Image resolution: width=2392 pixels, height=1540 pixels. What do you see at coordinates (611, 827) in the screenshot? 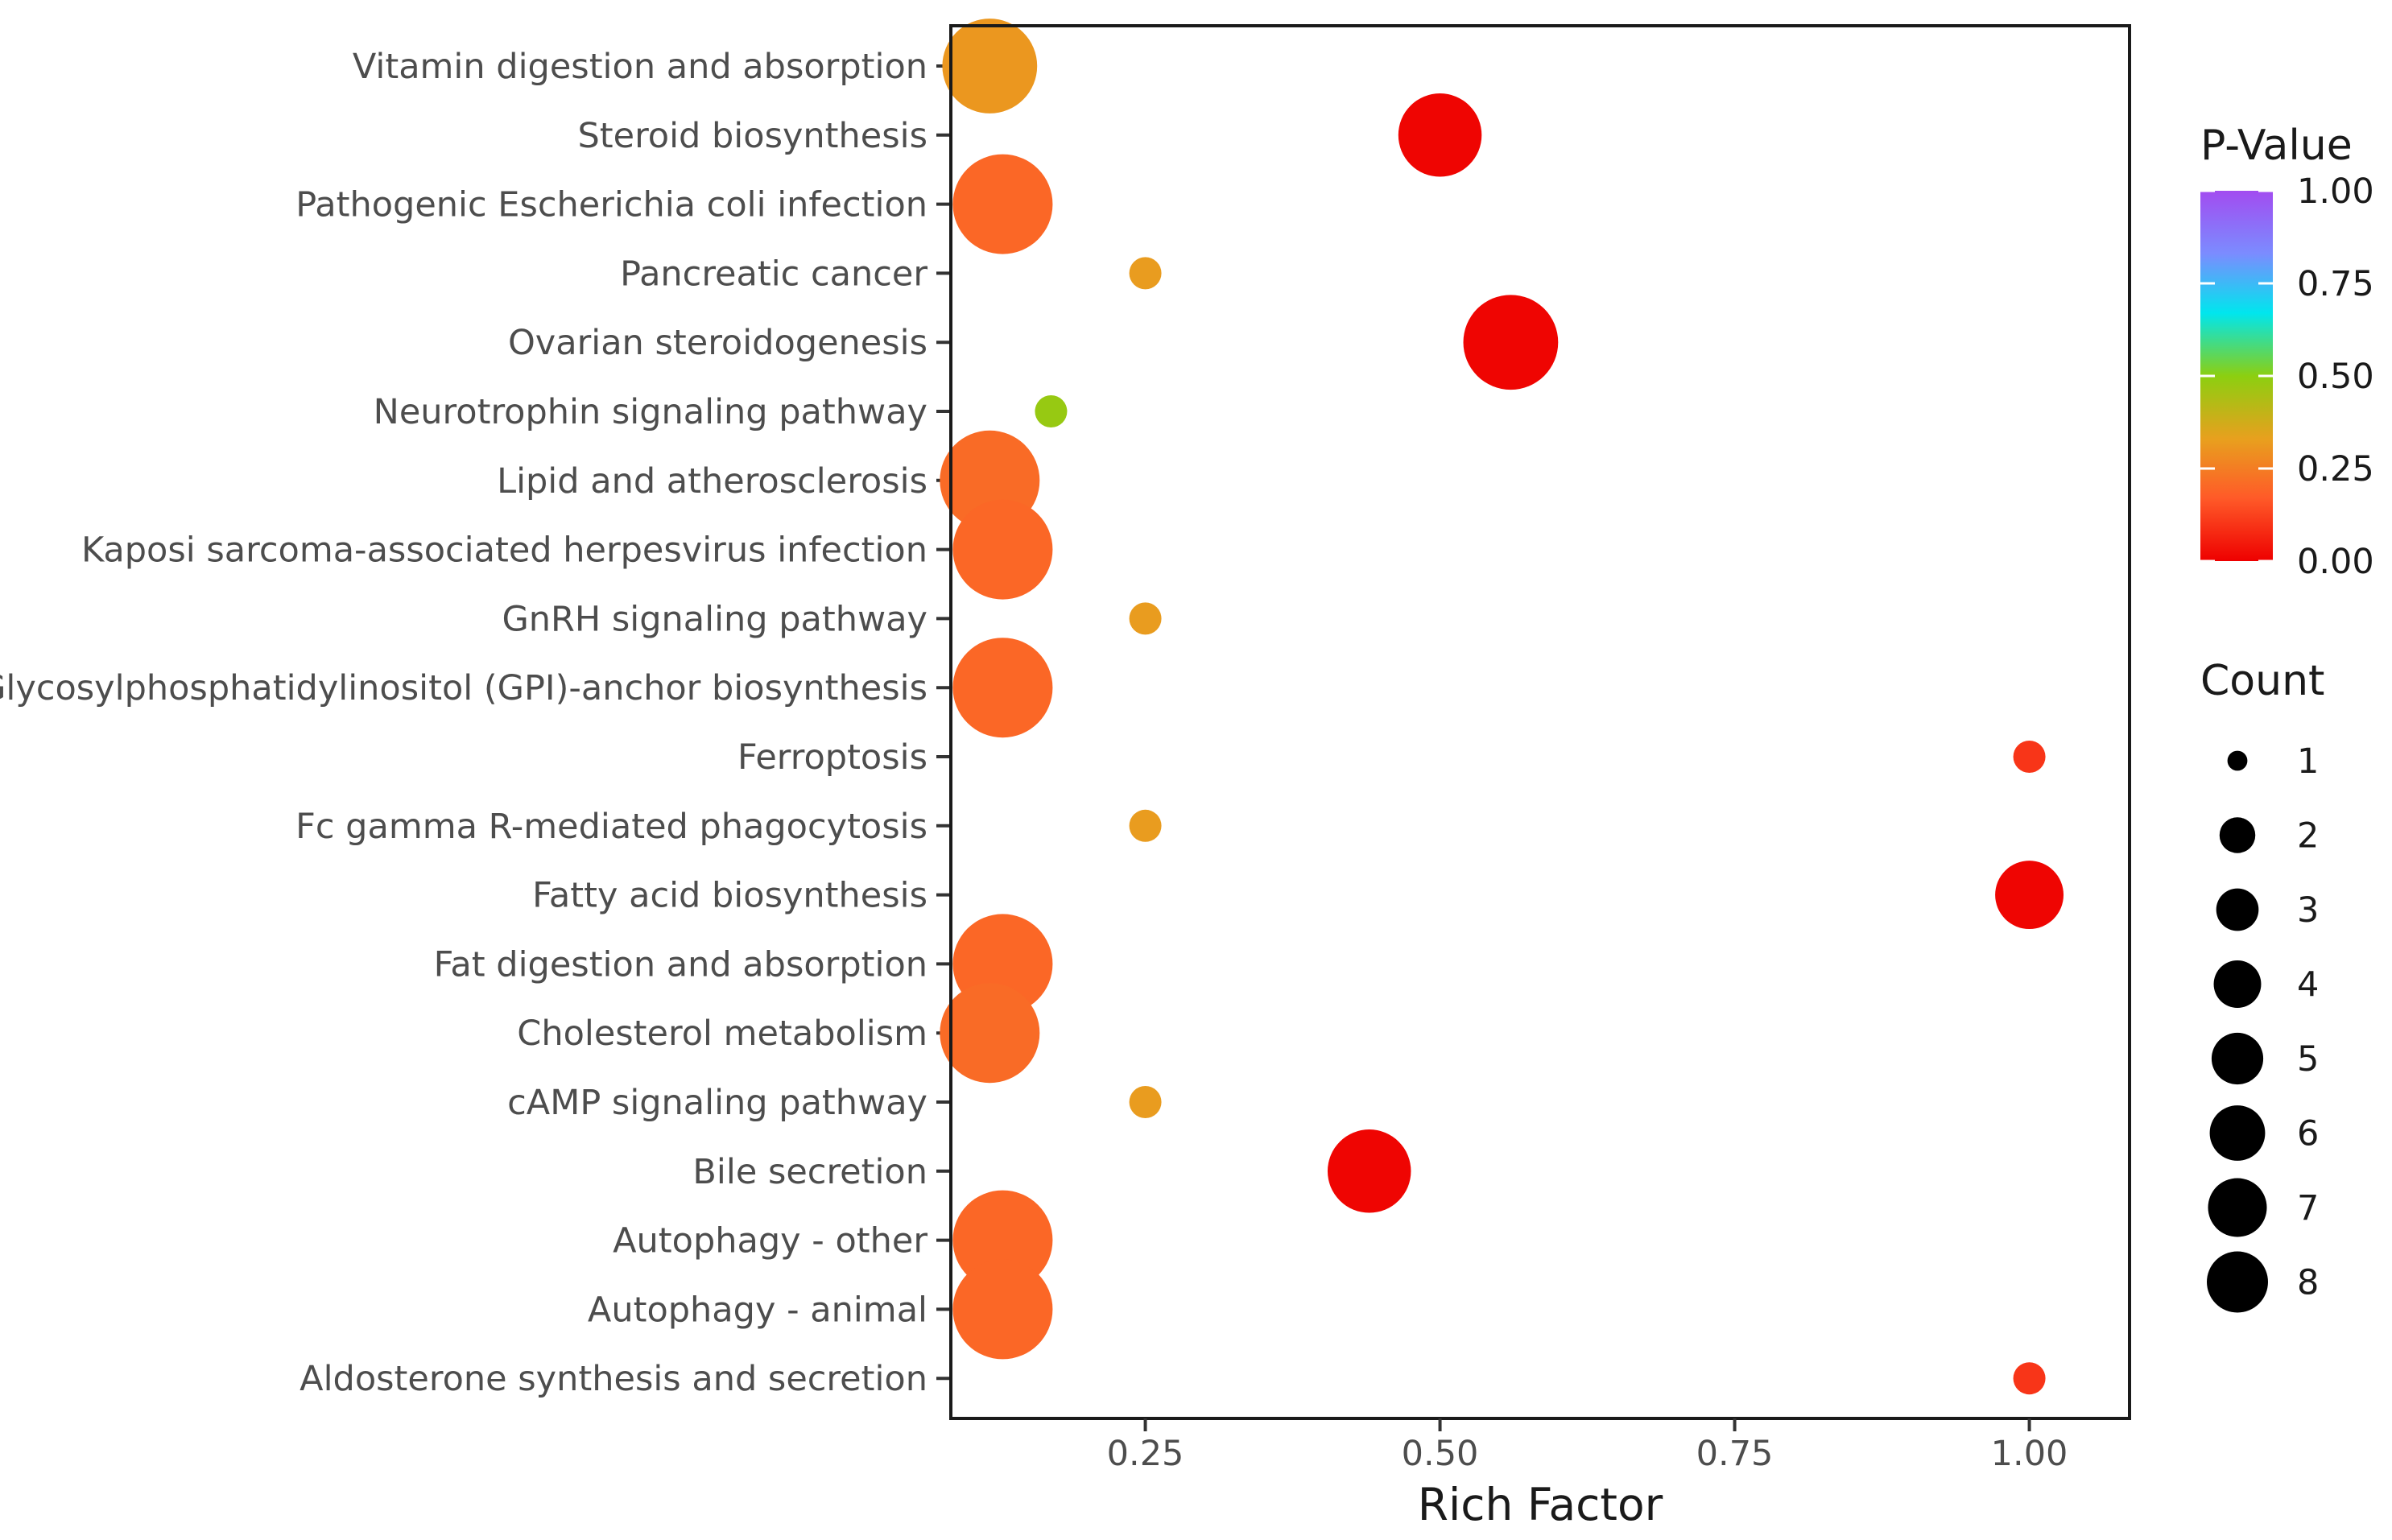
I see `y-tick-label: Fc gamma R-mediated phagocytosis` at bounding box center [611, 827].